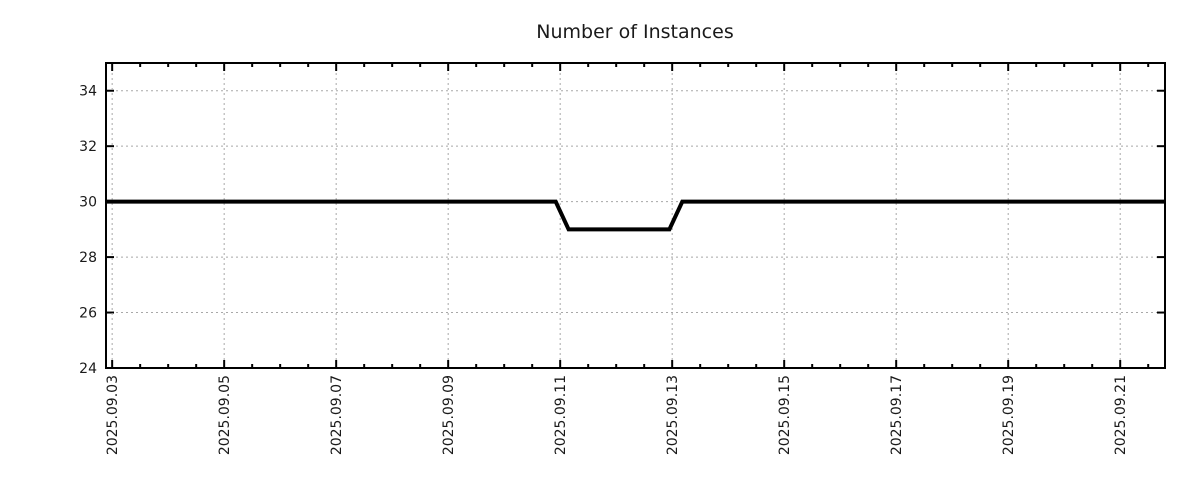  I want to click on y-tick-label: 28, so click(88, 258).